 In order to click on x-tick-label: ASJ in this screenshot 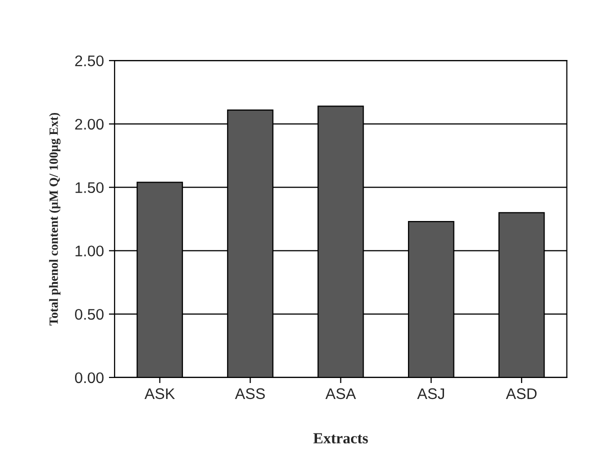, I will do `click(430, 394)`.